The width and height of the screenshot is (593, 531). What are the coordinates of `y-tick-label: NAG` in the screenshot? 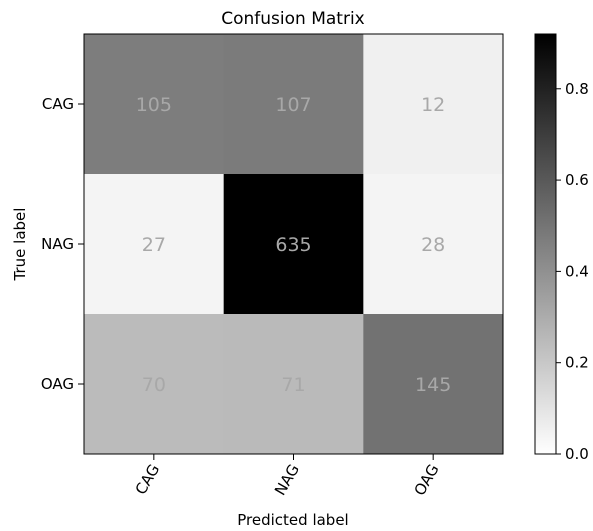 It's located at (57, 244).